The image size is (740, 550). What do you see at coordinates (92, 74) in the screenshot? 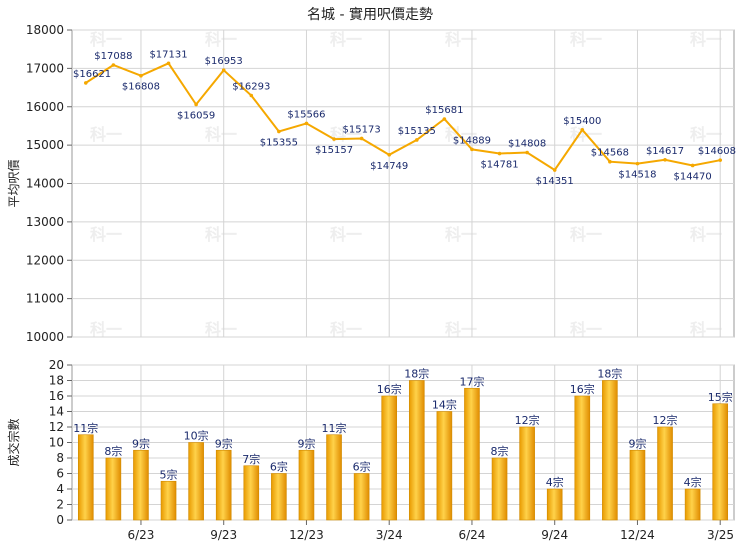
I see `price-data-label: $16621` at bounding box center [92, 74].